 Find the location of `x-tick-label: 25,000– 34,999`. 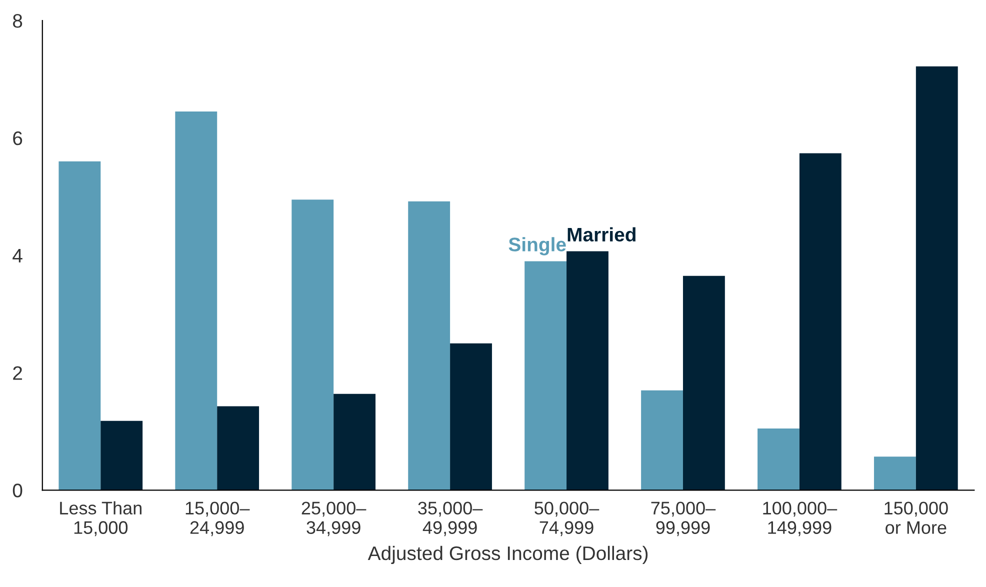

x-tick-label: 25,000– 34,999 is located at coordinates (334, 519).